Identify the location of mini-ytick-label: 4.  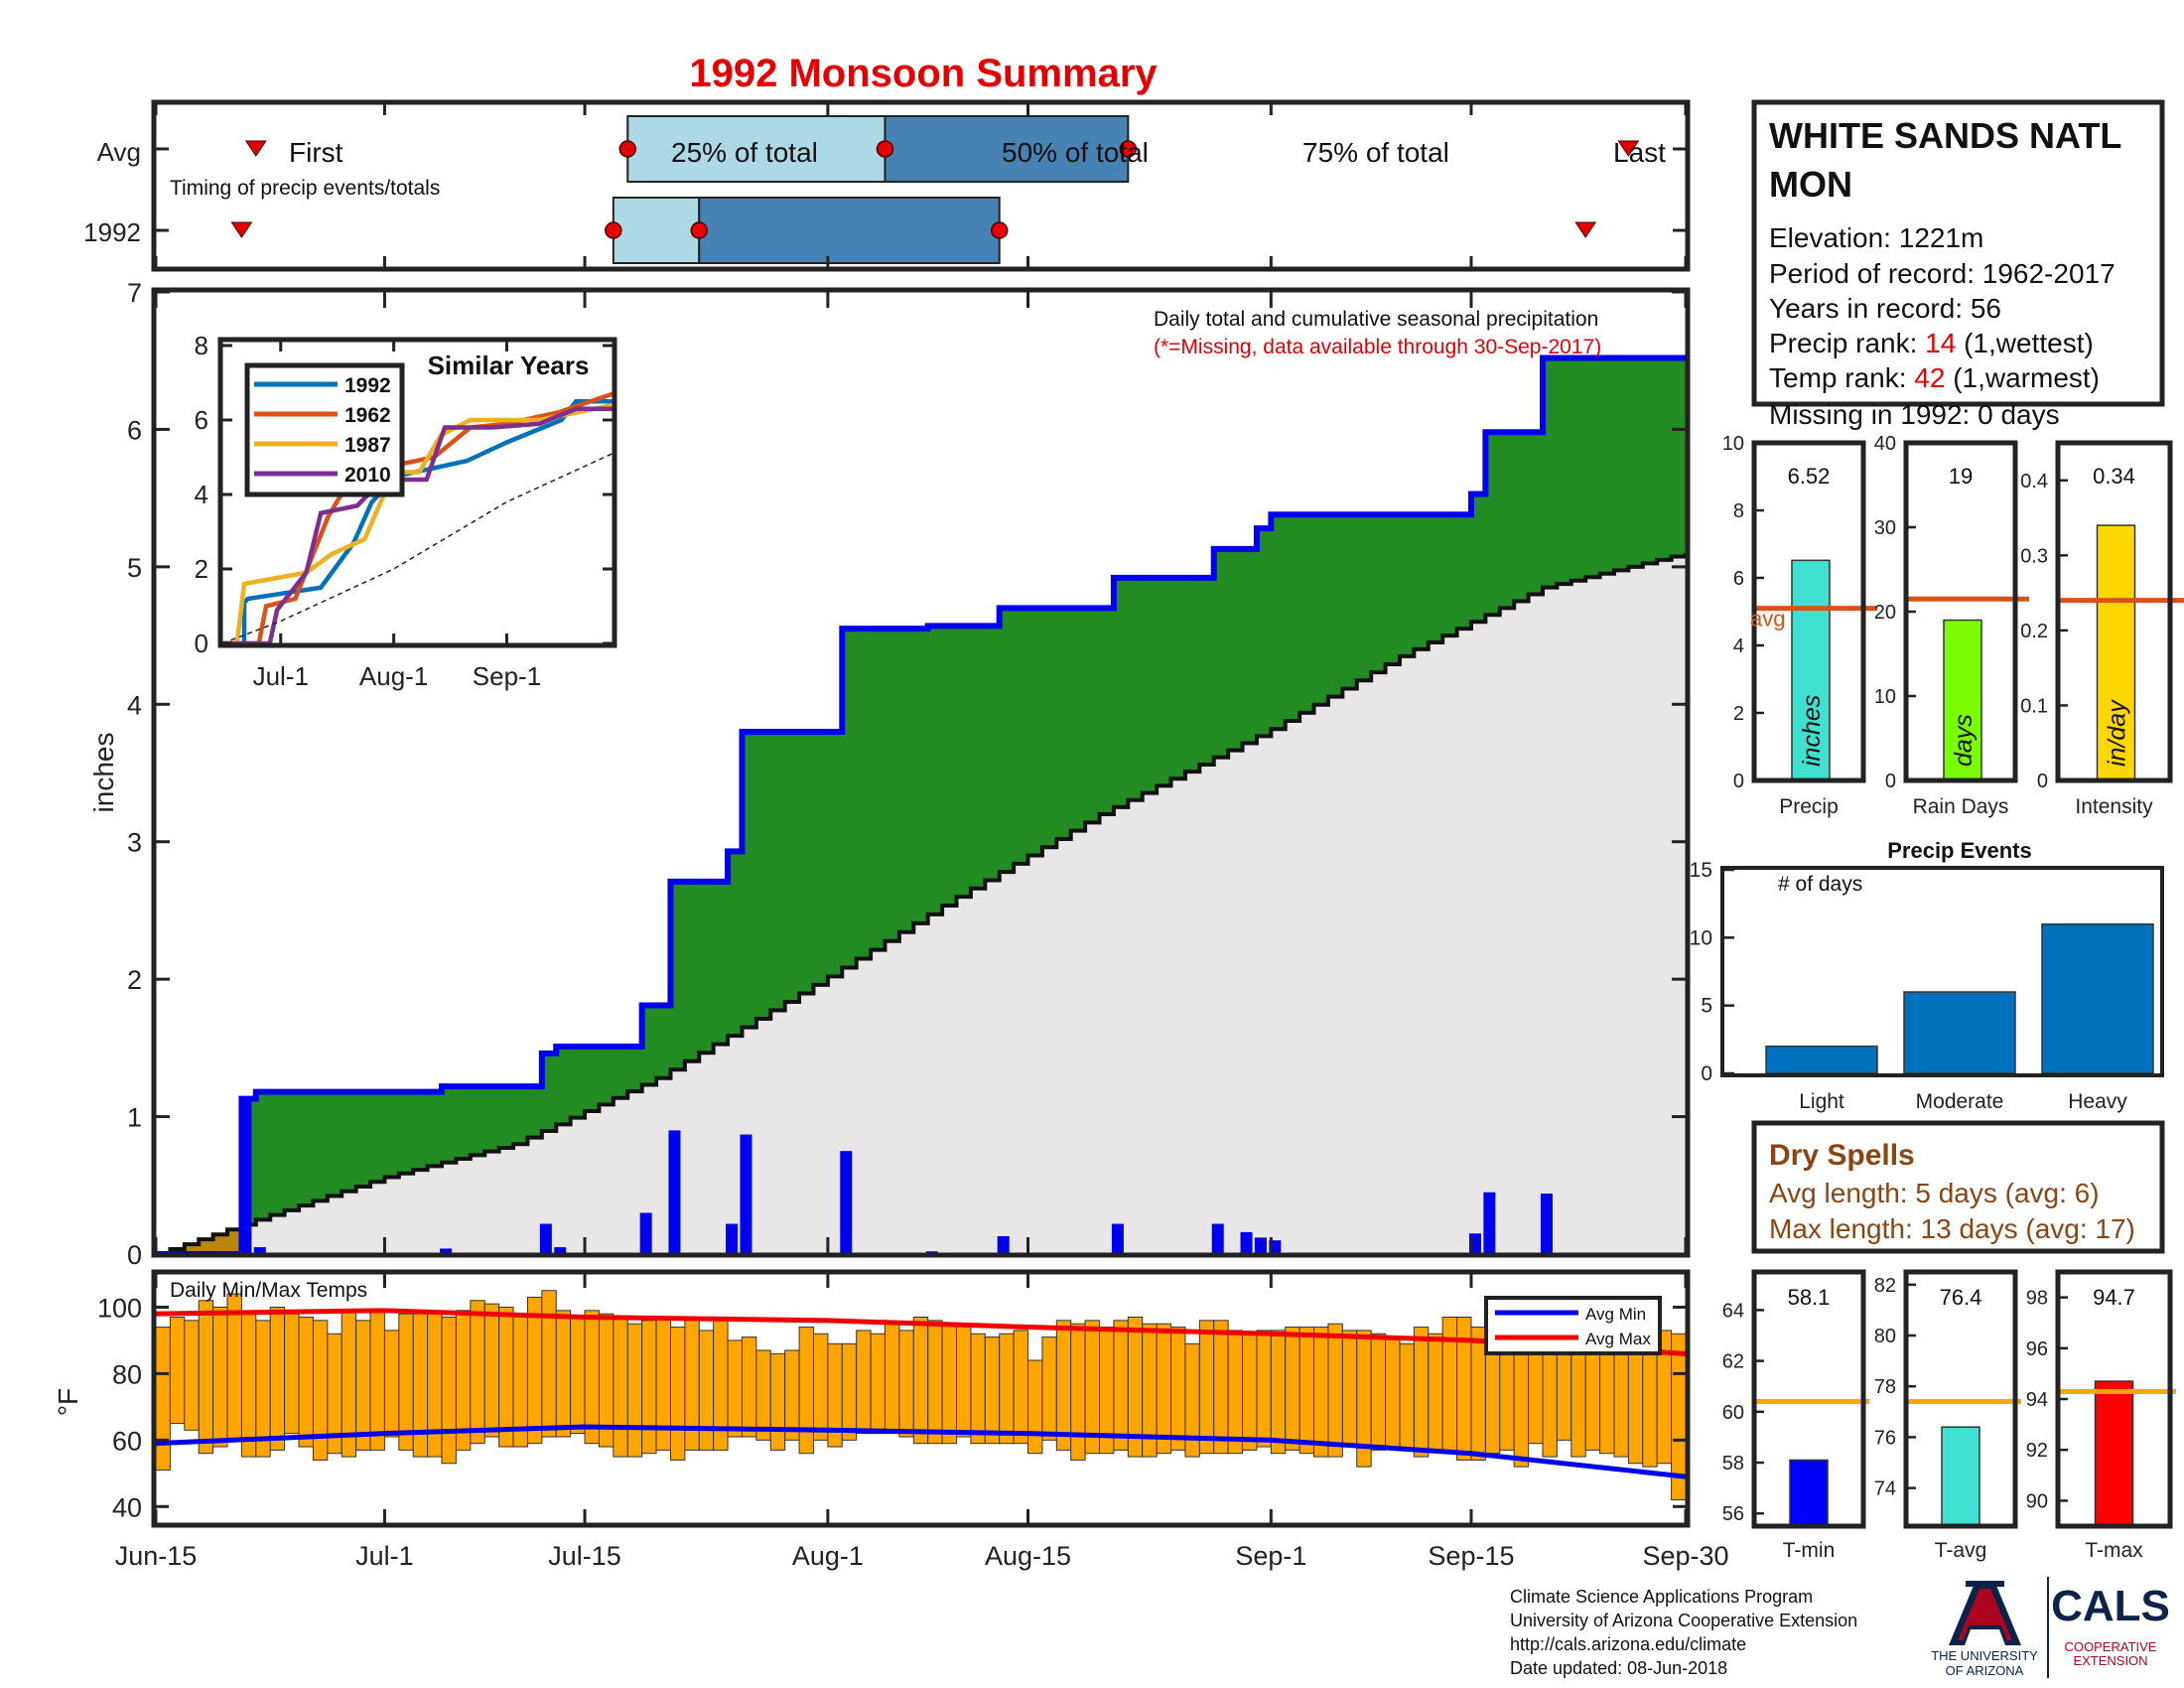
(1738, 646).